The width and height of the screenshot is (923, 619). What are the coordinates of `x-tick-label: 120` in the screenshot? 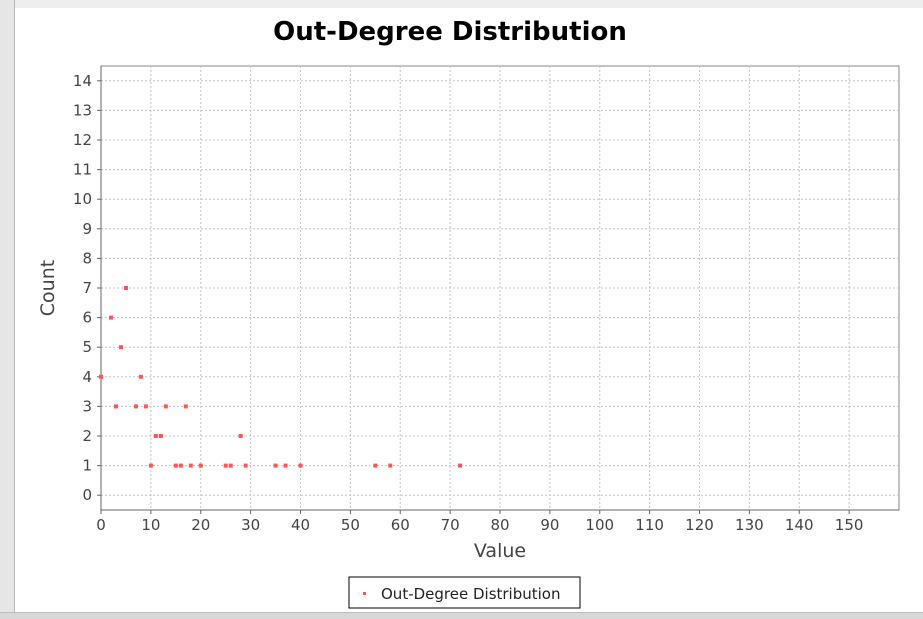 It's located at (699, 525).